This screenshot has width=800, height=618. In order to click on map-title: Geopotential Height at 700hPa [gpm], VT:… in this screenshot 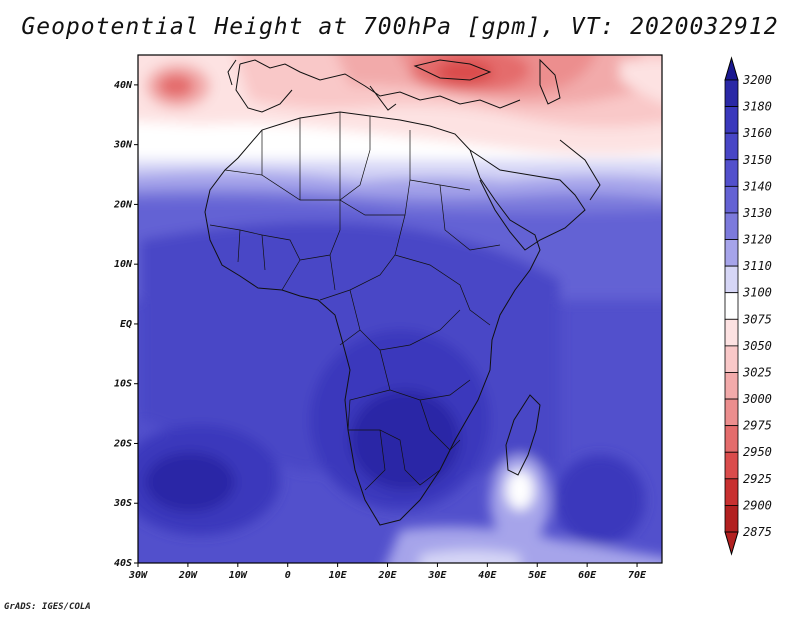, I will do `click(400, 27)`.